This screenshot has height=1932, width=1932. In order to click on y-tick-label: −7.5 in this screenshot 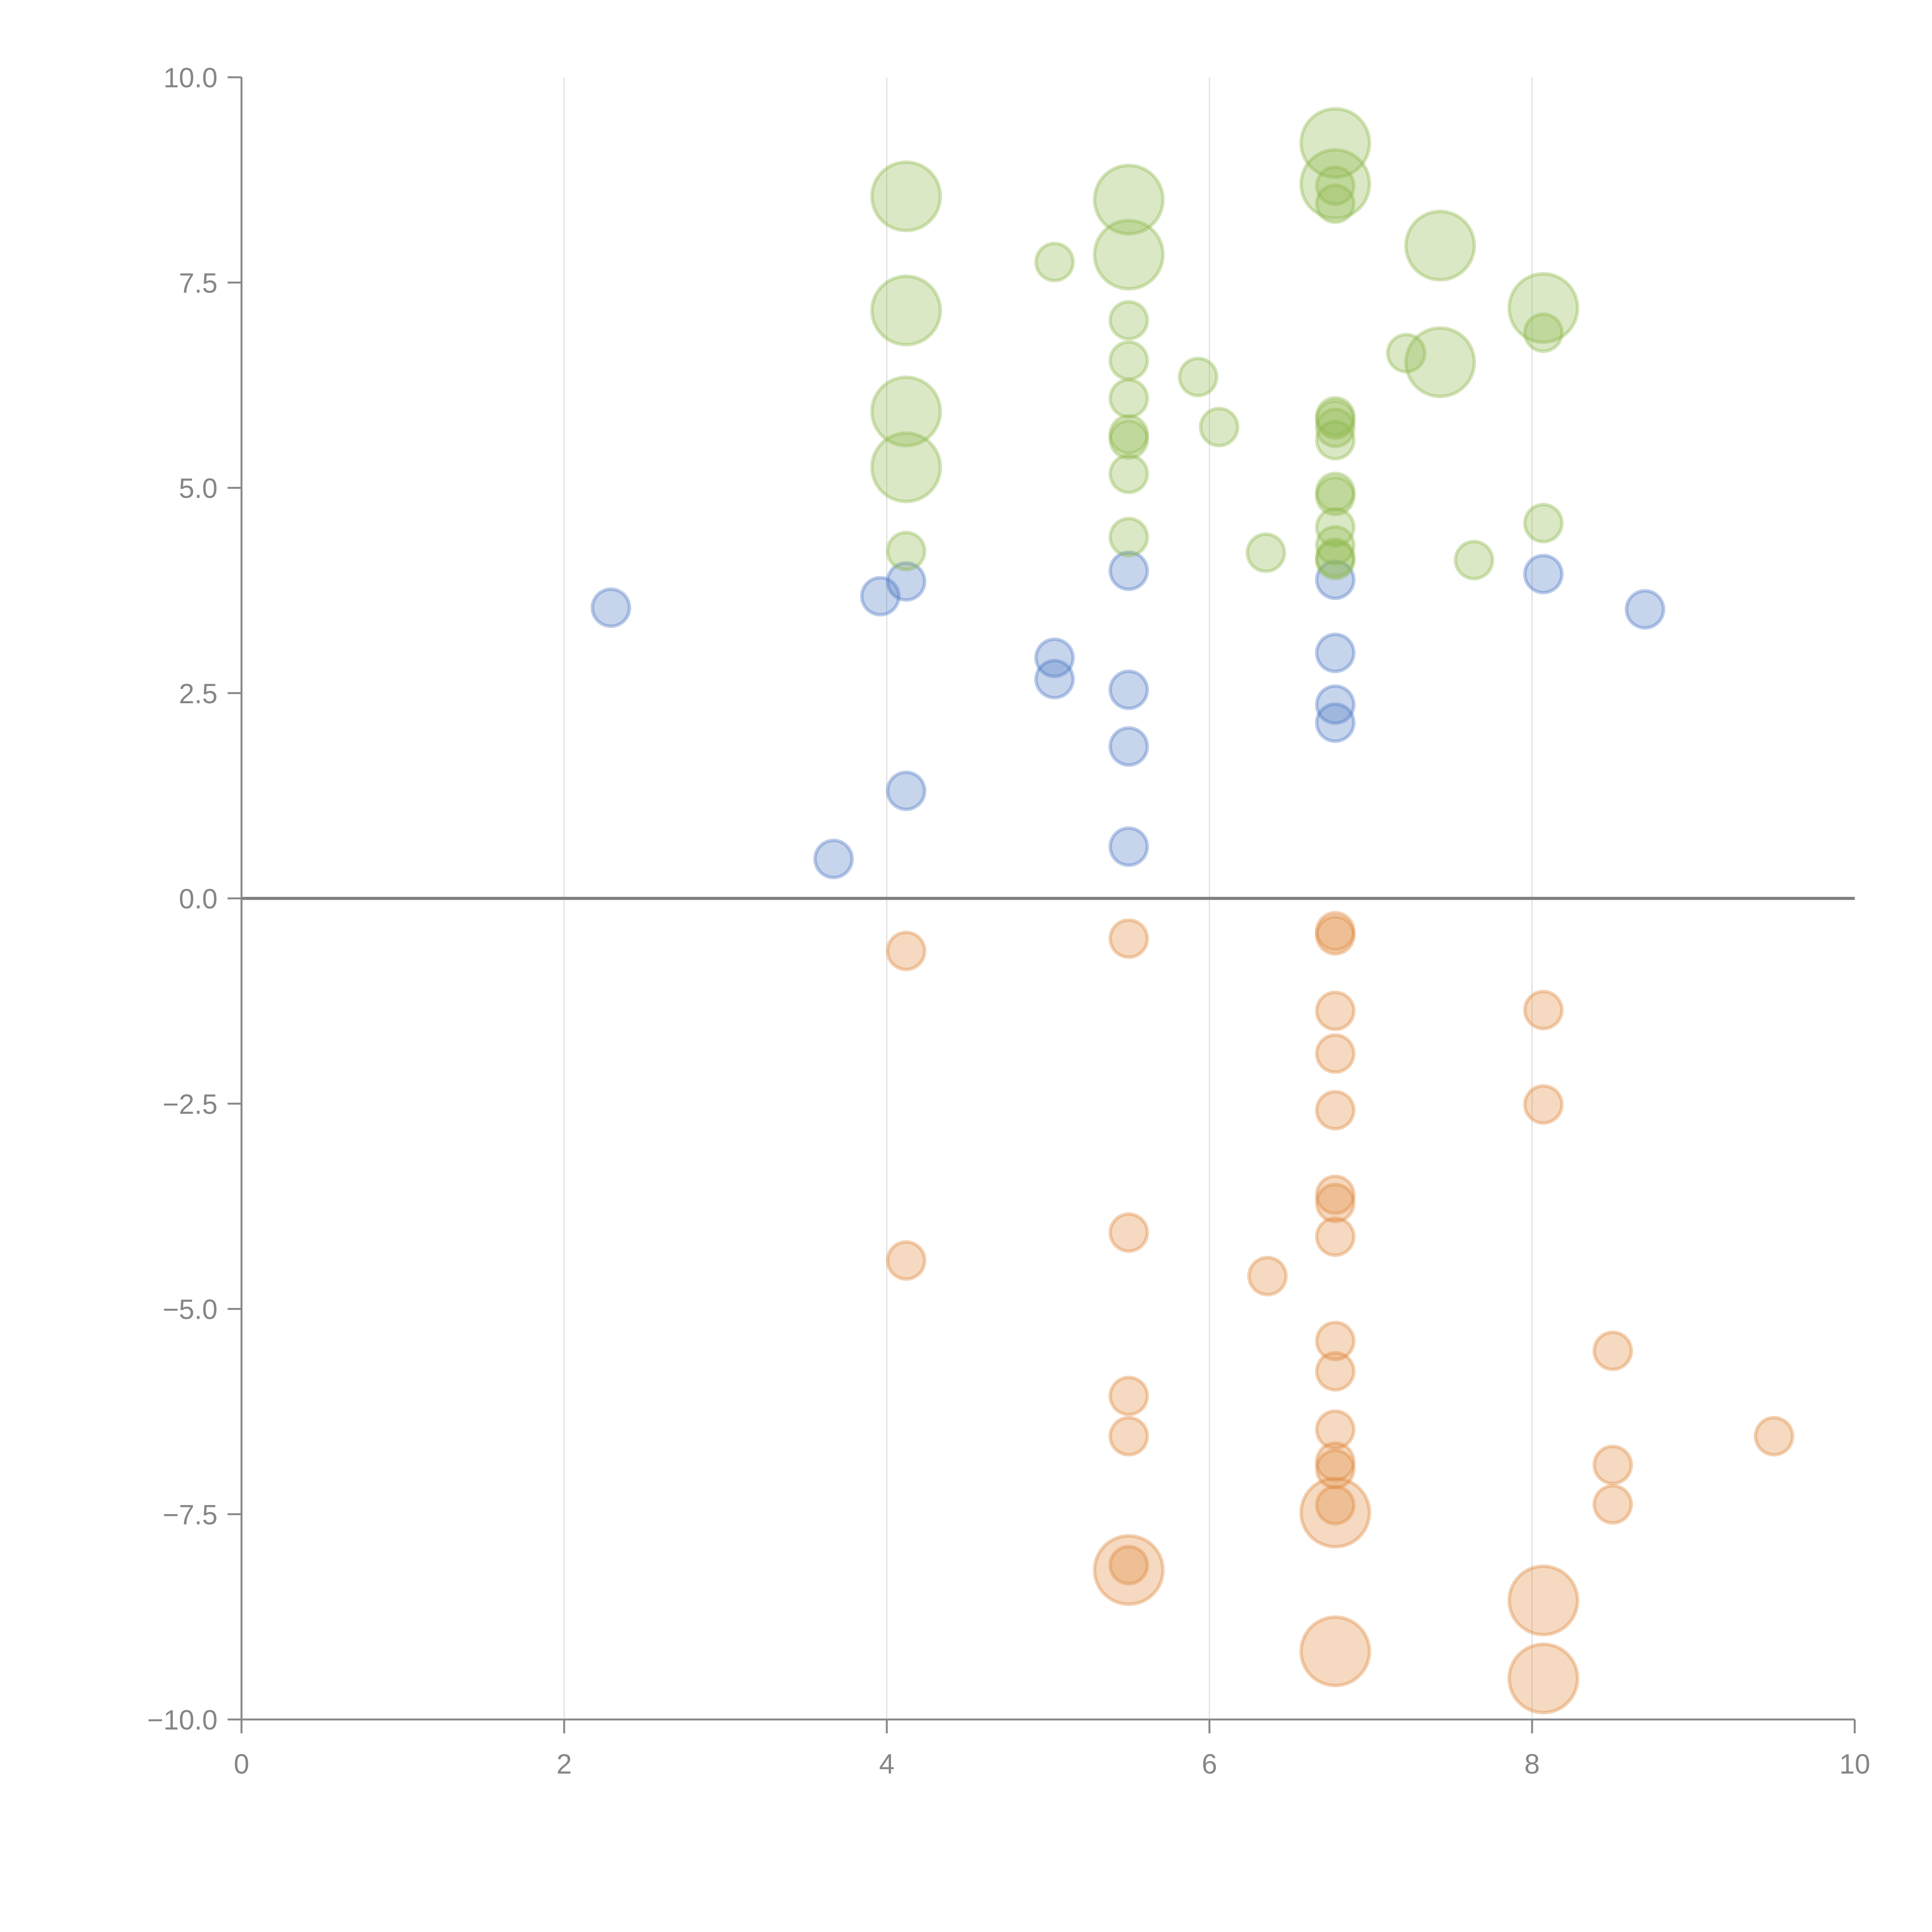, I will do `click(191, 1516)`.